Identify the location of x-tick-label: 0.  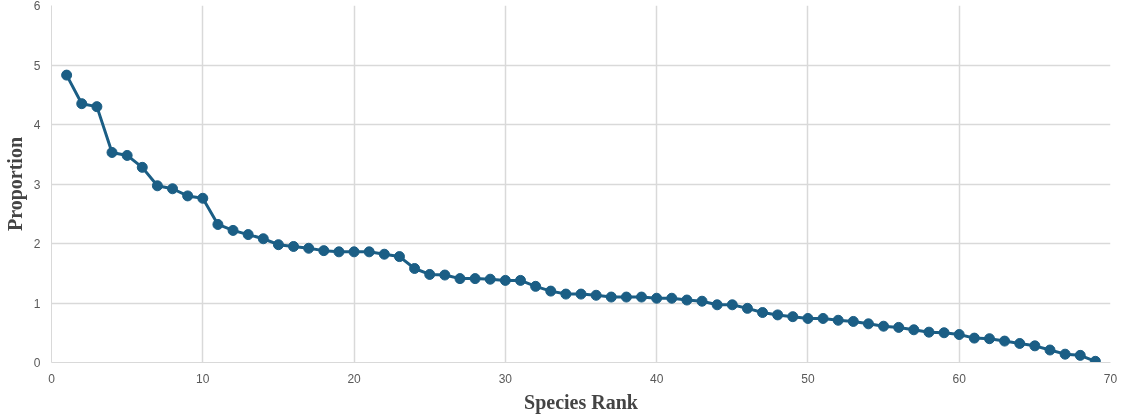
(52, 378).